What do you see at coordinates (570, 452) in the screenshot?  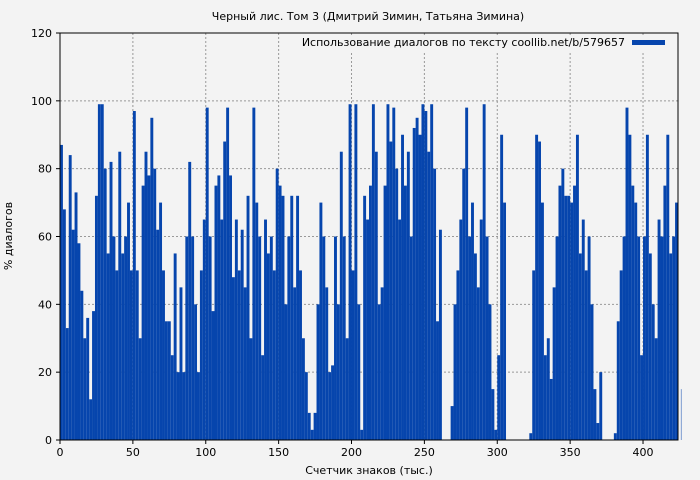 I see `x-tick-label: 350` at bounding box center [570, 452].